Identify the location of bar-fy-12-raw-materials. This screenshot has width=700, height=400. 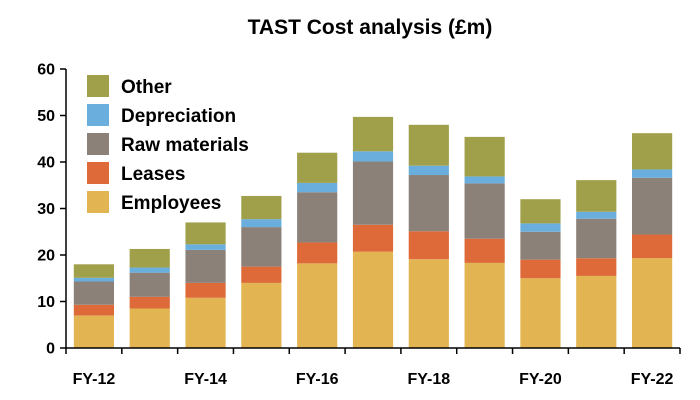
(93, 293).